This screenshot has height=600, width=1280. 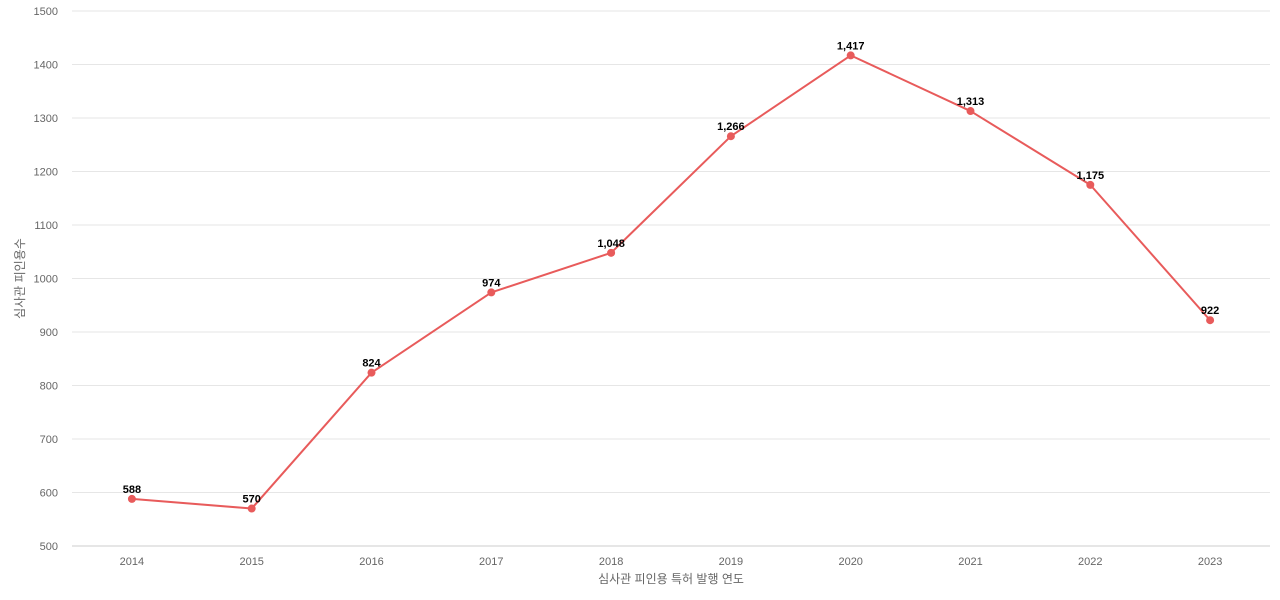 What do you see at coordinates (671, 578) in the screenshot?
I see `x-axis-title: 심사관 피인용 특허 발행 연도` at bounding box center [671, 578].